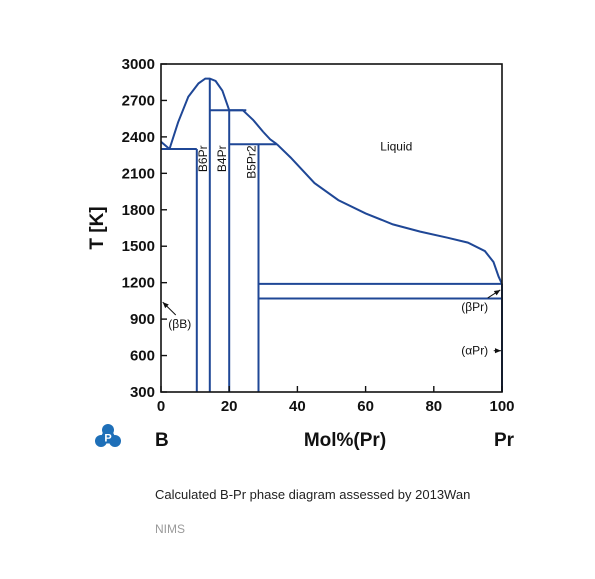 The height and width of the screenshot is (579, 595). What do you see at coordinates (162, 440) in the screenshot?
I see `left-component-label: B` at bounding box center [162, 440].